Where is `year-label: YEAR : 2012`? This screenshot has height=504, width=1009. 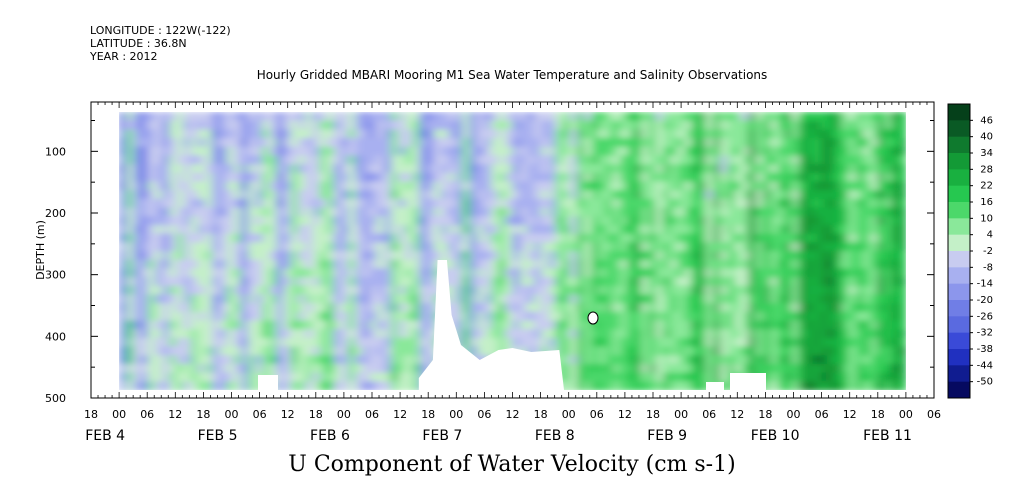 year-label: YEAR : 2012 is located at coordinates (124, 56).